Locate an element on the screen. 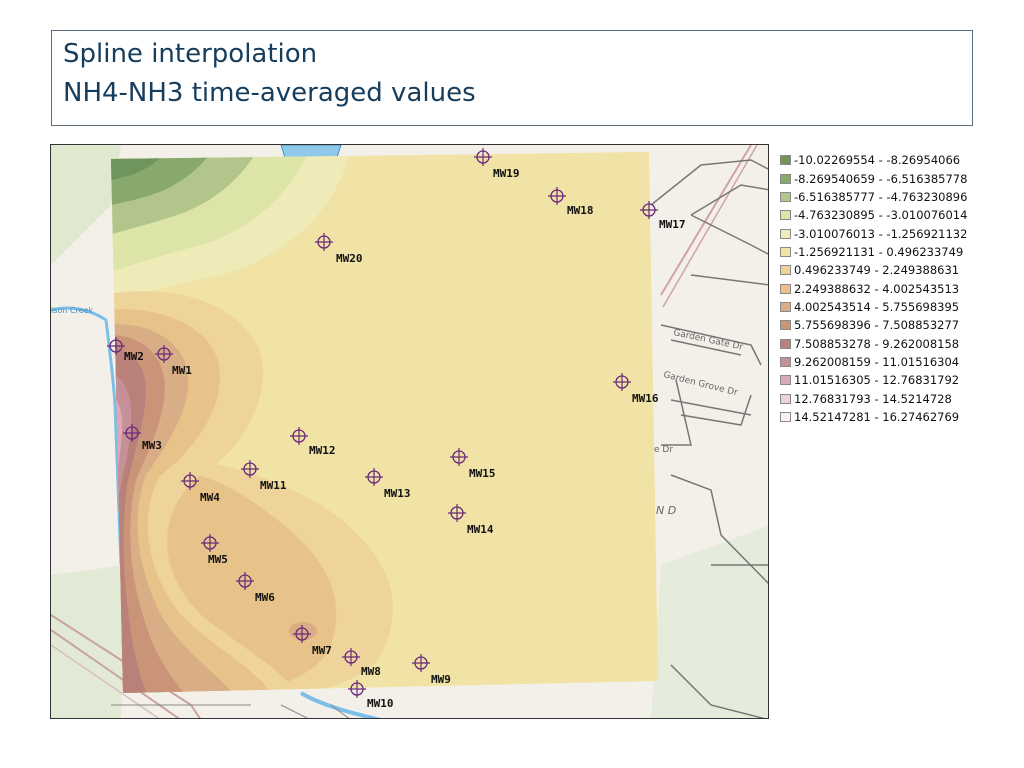  legend-item: 2.249388632 - 4.002543513 is located at coordinates (898, 288).